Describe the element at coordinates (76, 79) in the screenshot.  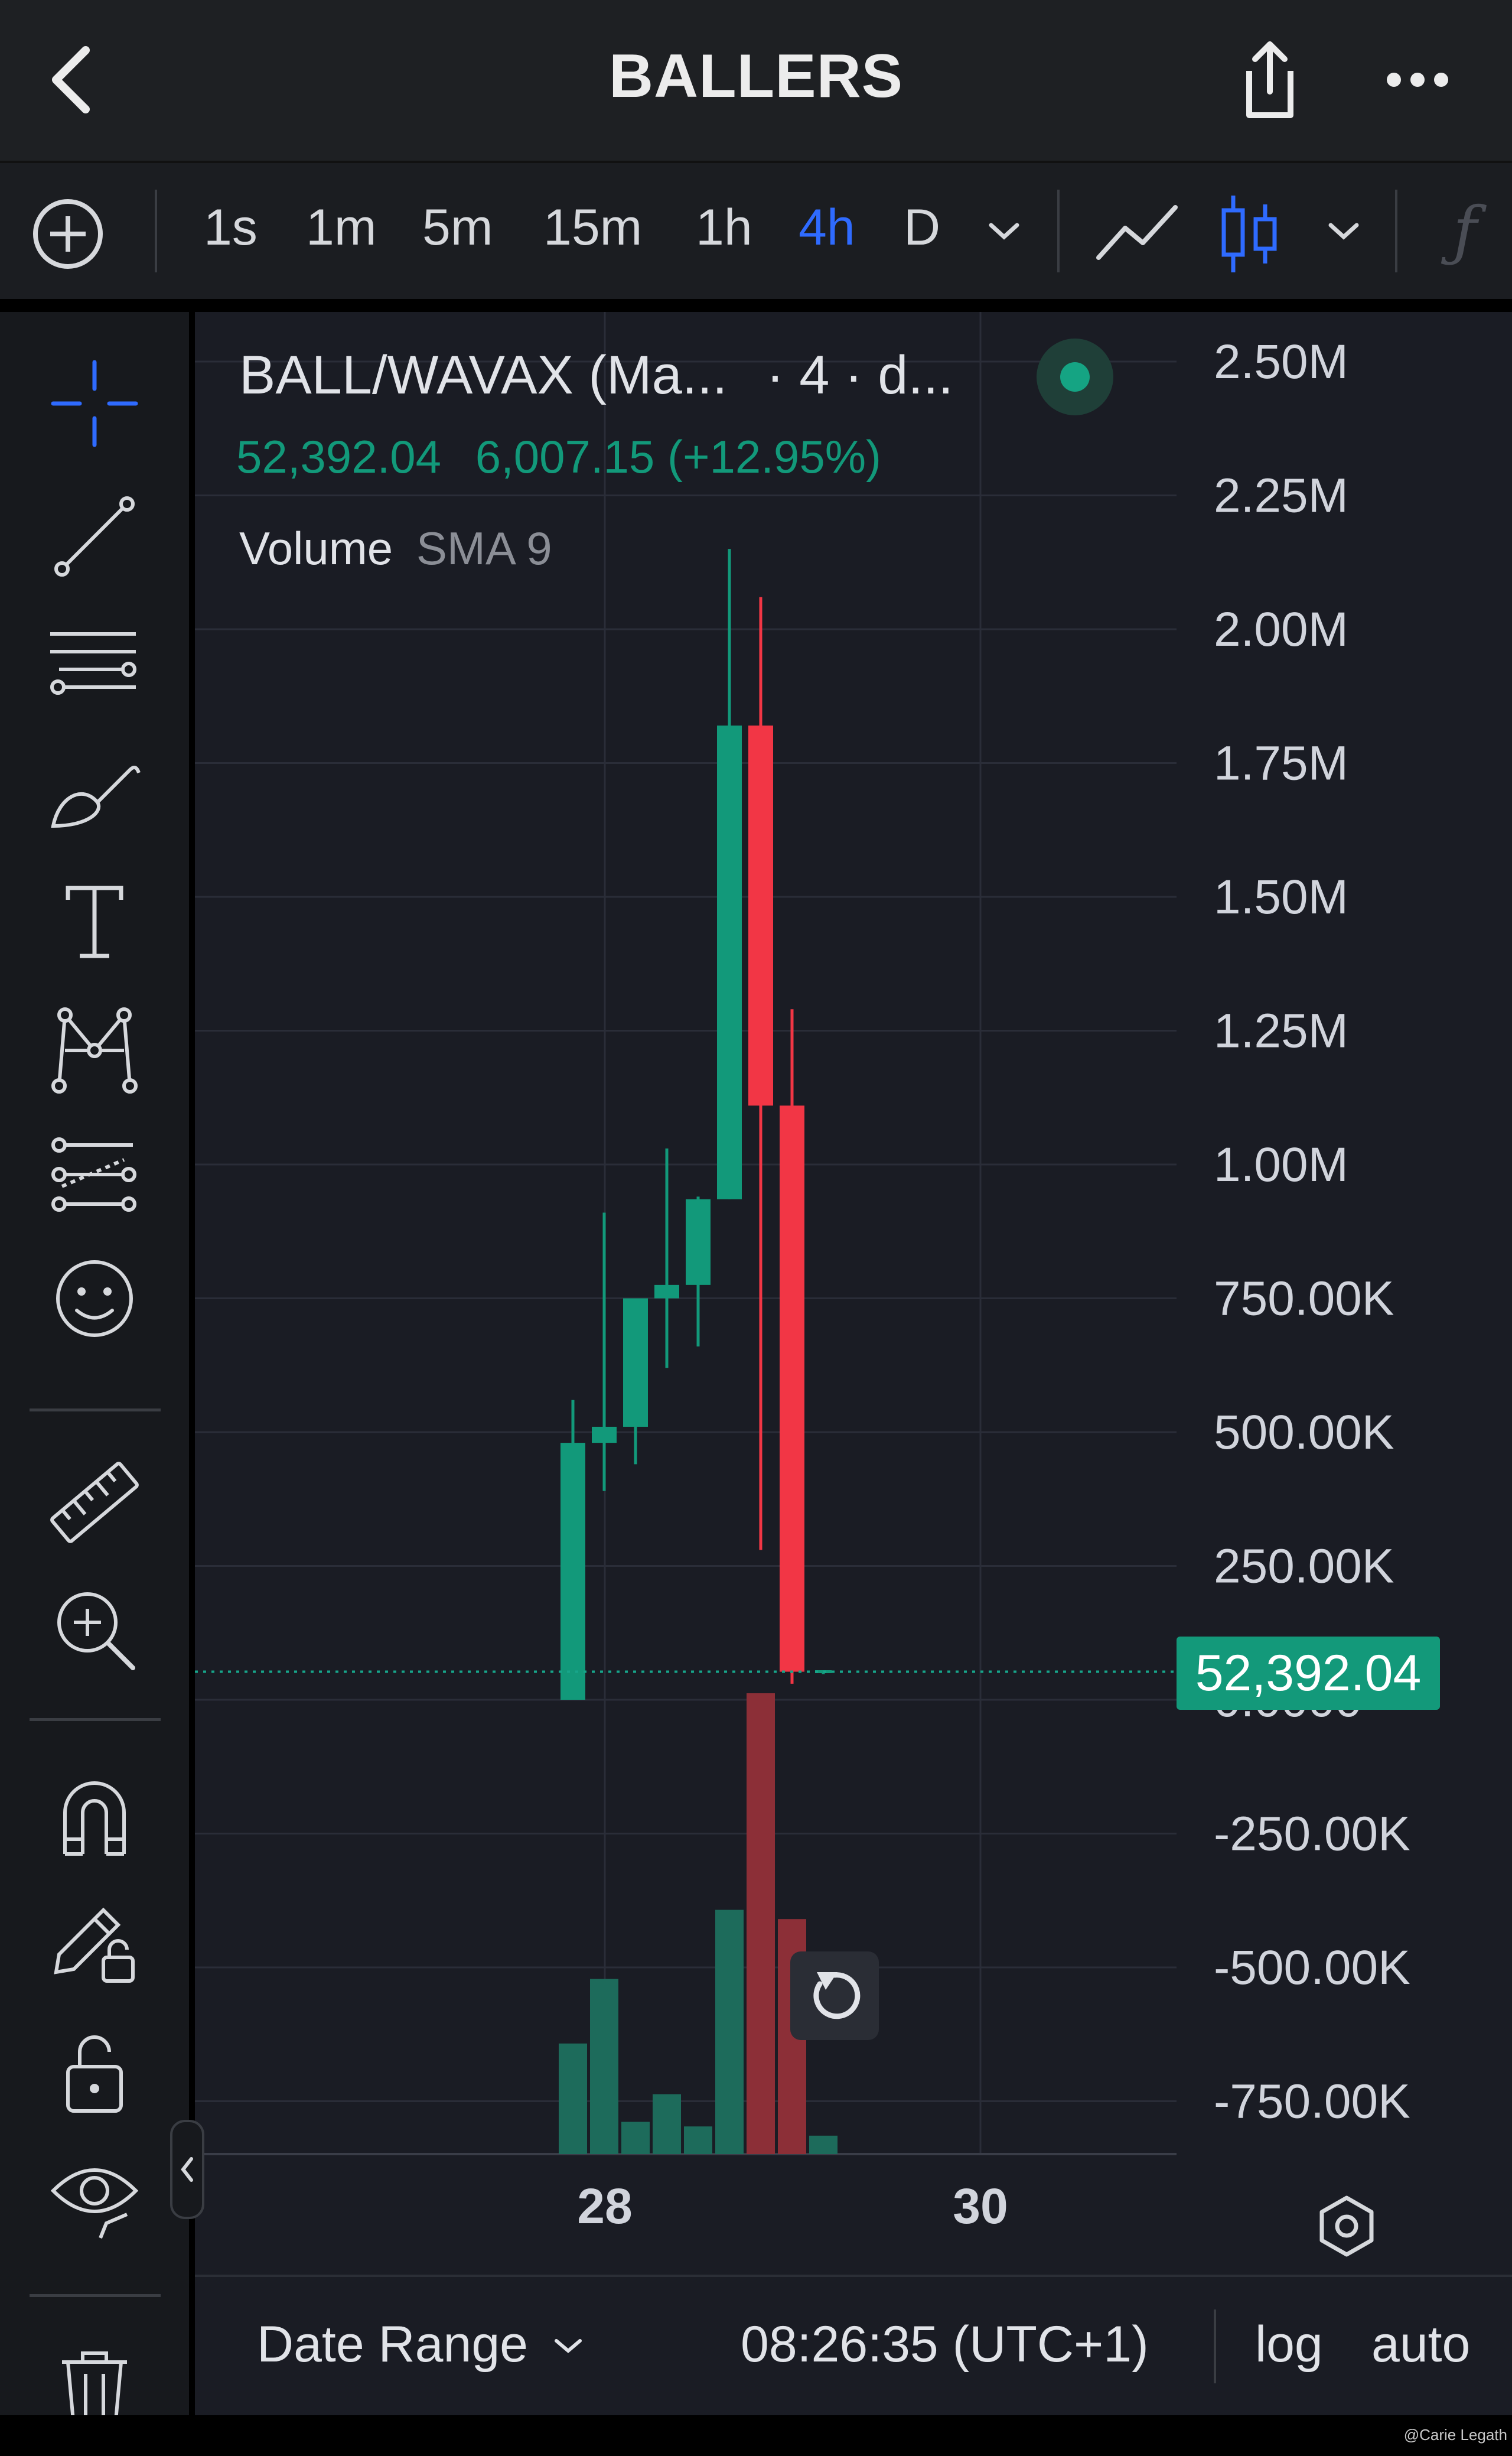
I see `back-arrow-icon` at that location.